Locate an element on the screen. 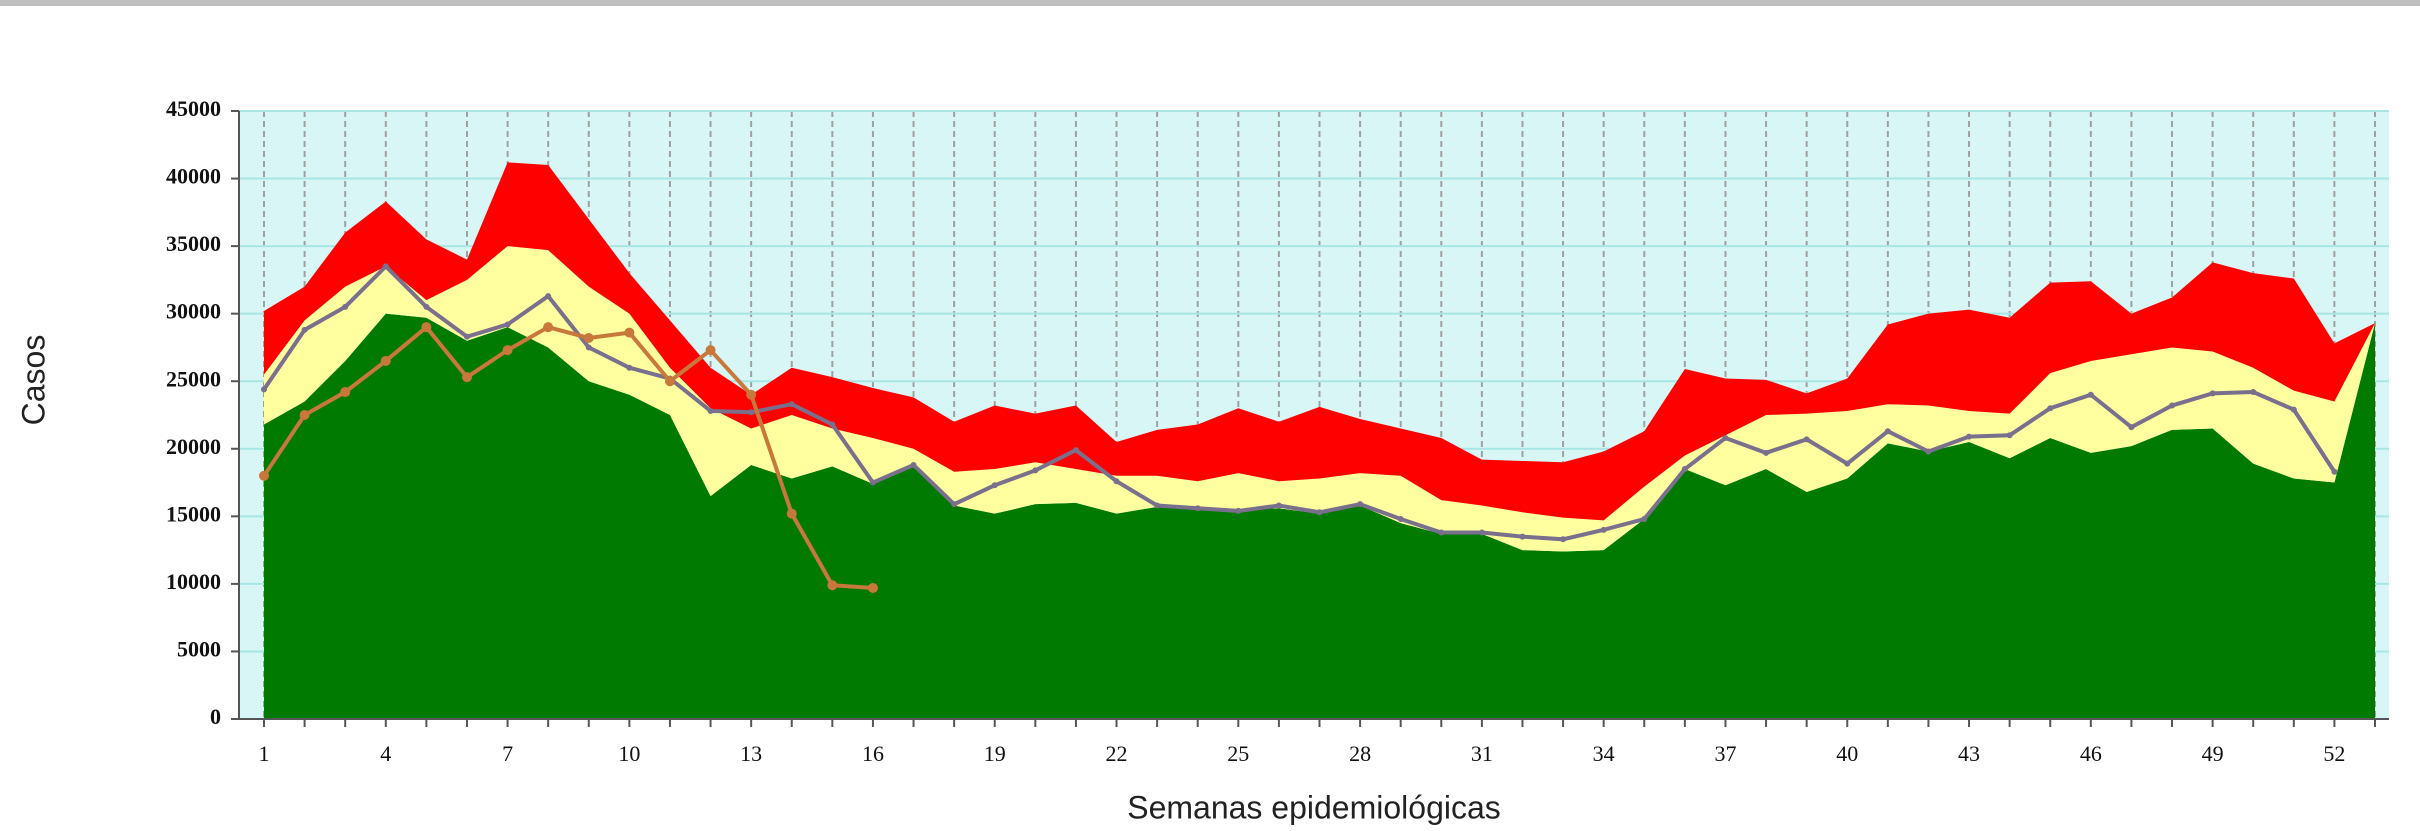  y-tick-label: 40000 is located at coordinates (193, 176).